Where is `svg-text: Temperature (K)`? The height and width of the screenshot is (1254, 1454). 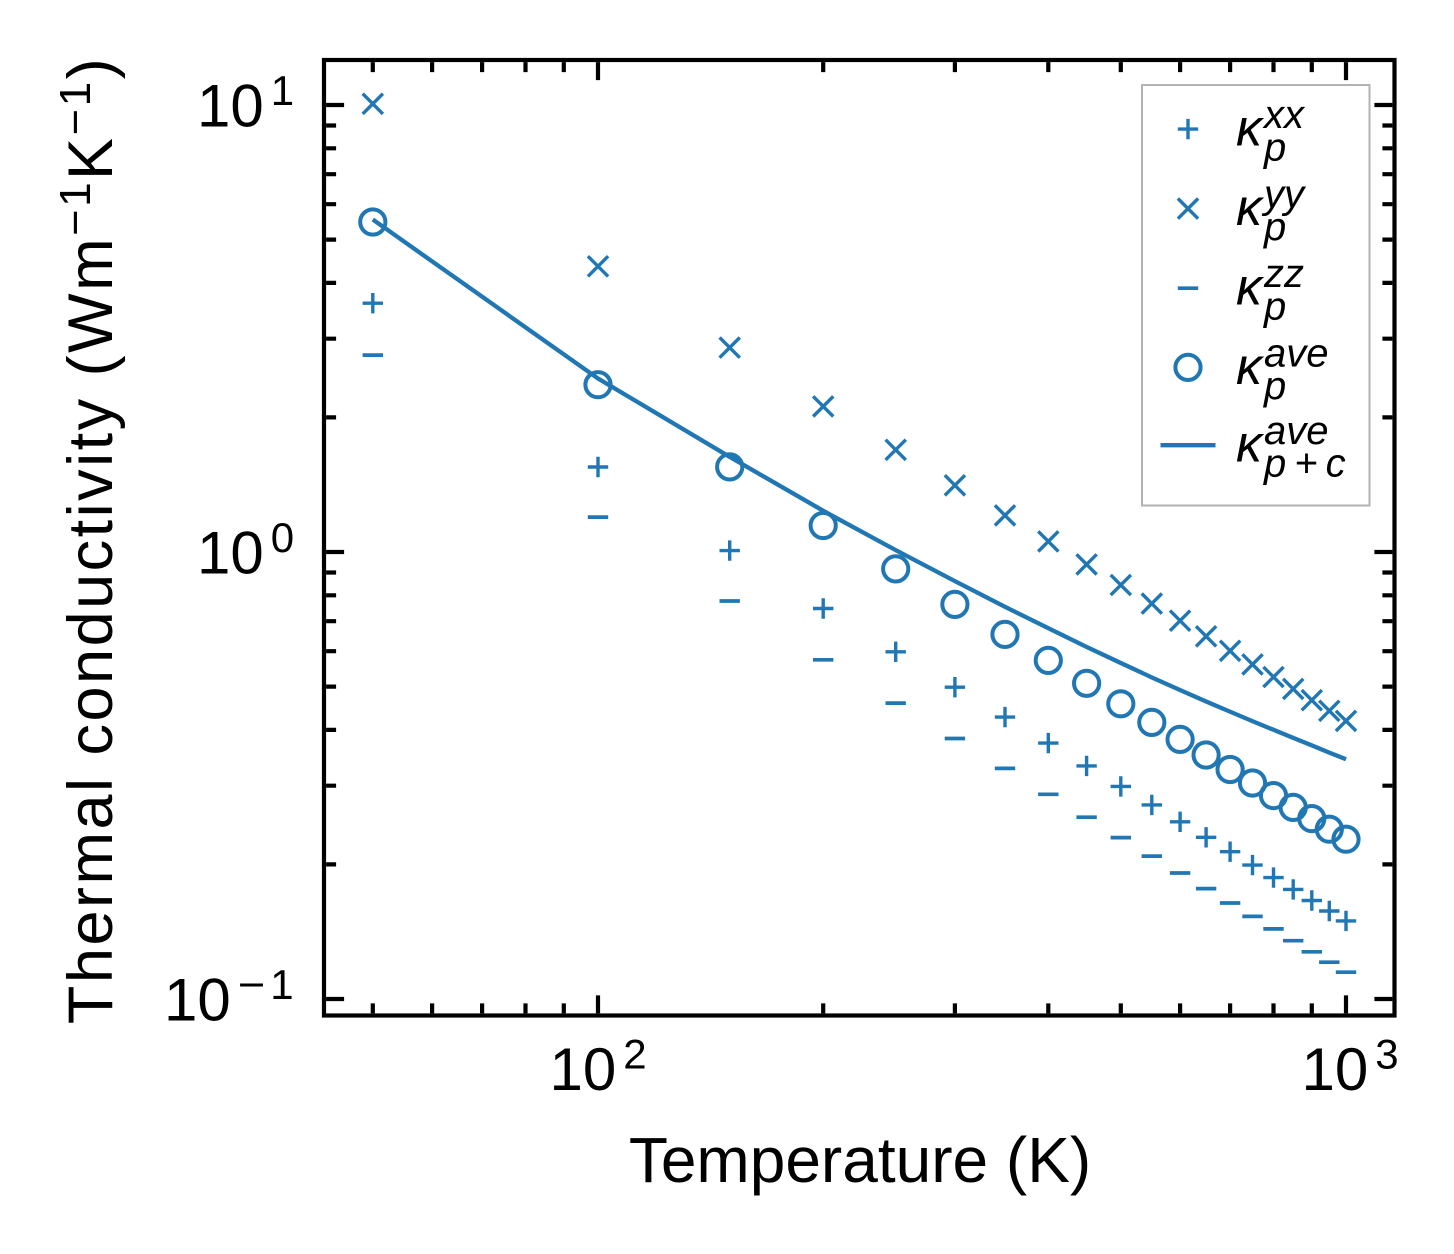
svg-text: Temperature (K) is located at coordinates (860, 1160).